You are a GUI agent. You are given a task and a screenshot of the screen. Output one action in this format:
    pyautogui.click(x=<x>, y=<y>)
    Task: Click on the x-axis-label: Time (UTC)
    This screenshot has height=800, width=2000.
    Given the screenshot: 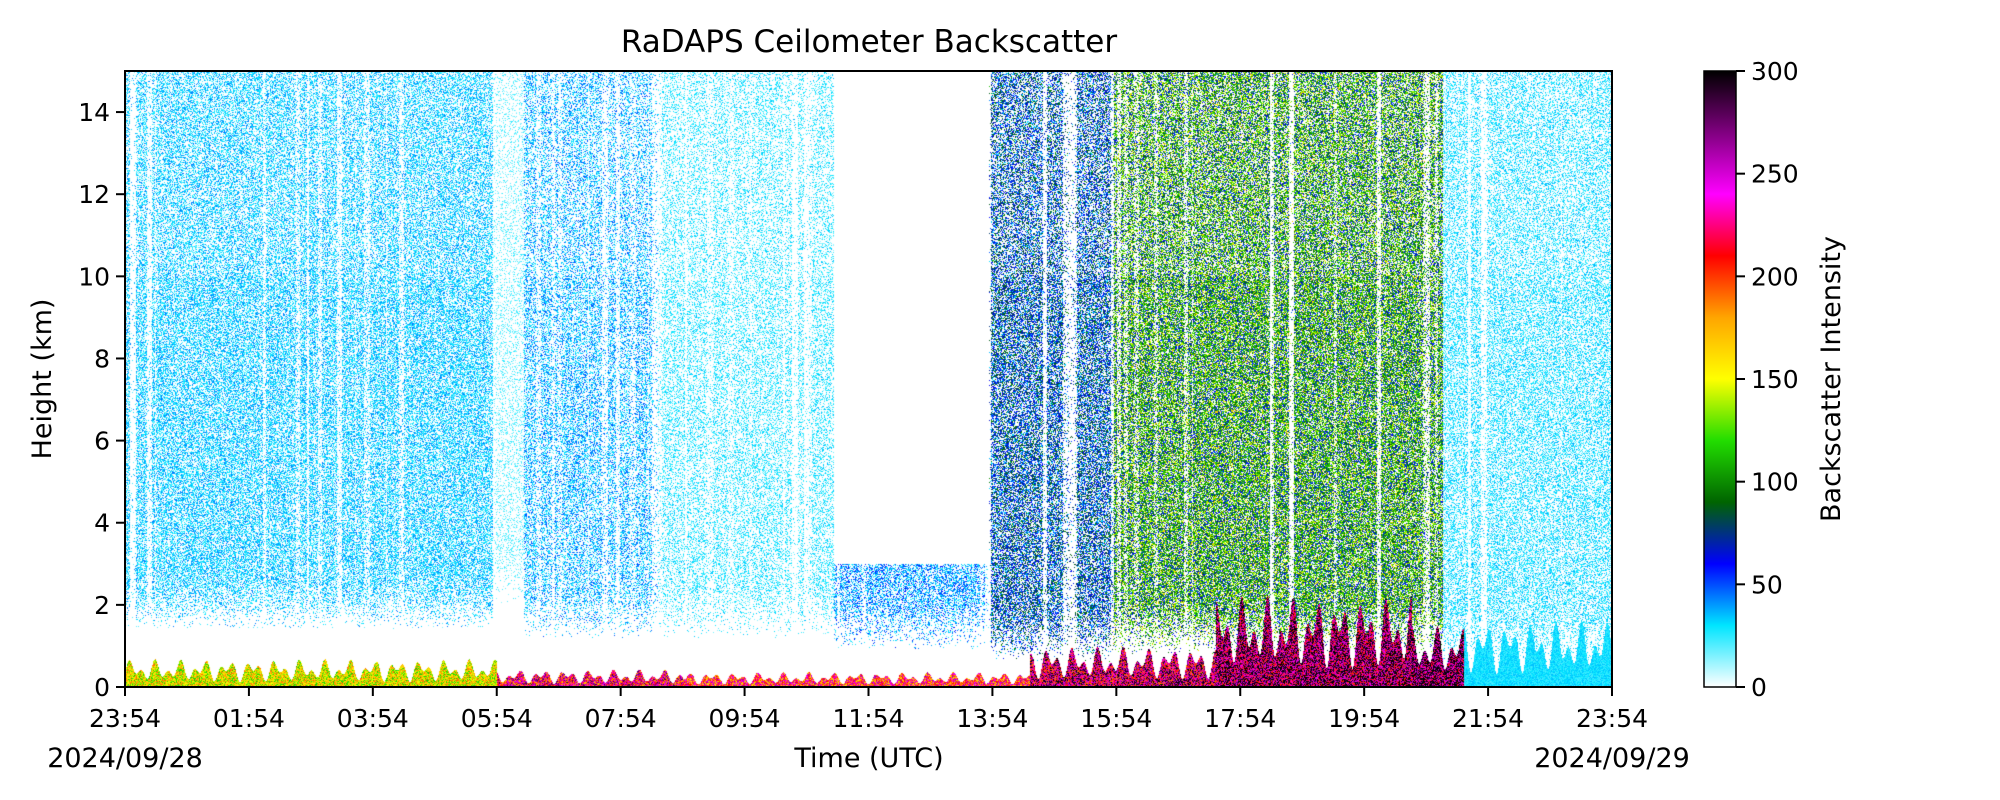 What is the action you would take?
    pyautogui.click(x=868, y=758)
    